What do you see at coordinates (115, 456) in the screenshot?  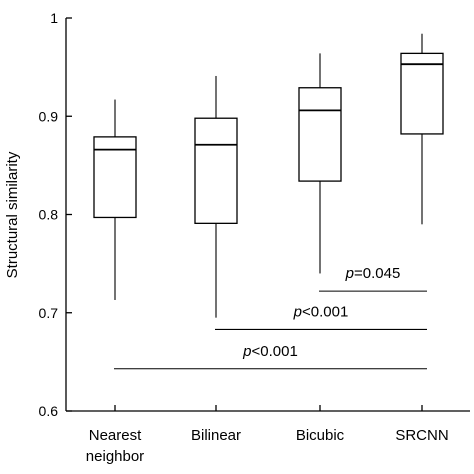 I see `x-category-label-line2: neighbor` at bounding box center [115, 456].